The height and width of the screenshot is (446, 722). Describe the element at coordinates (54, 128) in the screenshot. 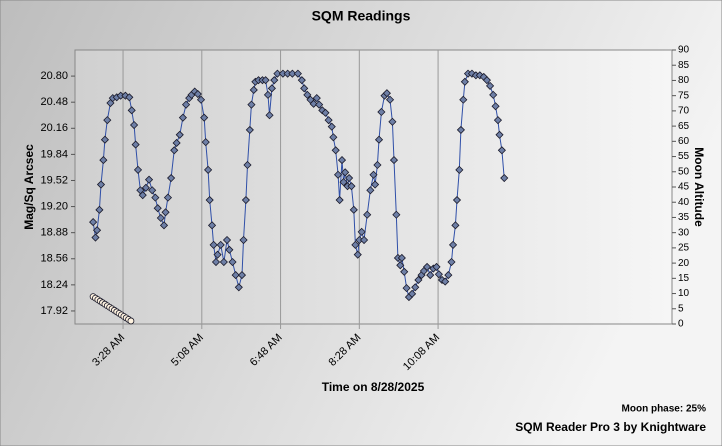

I see `y-tick-label: 20.16` at that location.